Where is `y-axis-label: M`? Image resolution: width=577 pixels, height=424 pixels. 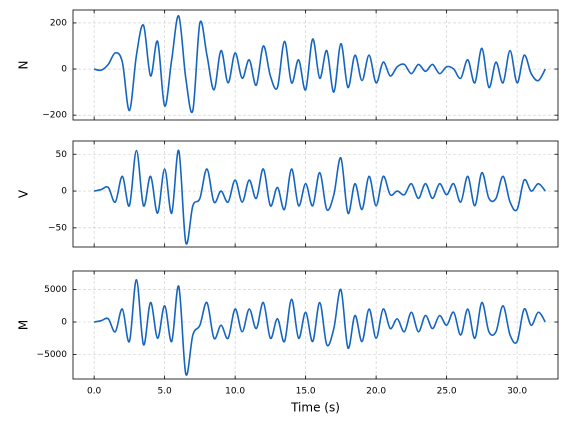 y-axis-label: M is located at coordinates (24, 325).